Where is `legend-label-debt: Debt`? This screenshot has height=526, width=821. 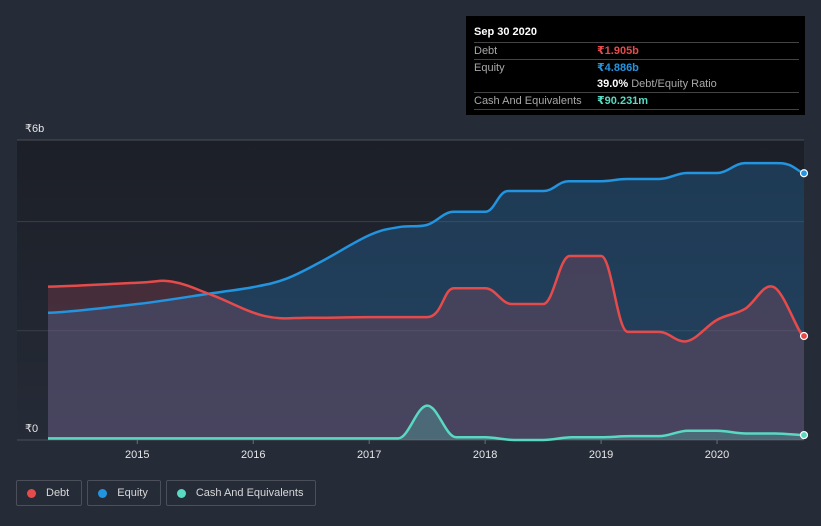 legend-label-debt: Debt is located at coordinates (58, 493).